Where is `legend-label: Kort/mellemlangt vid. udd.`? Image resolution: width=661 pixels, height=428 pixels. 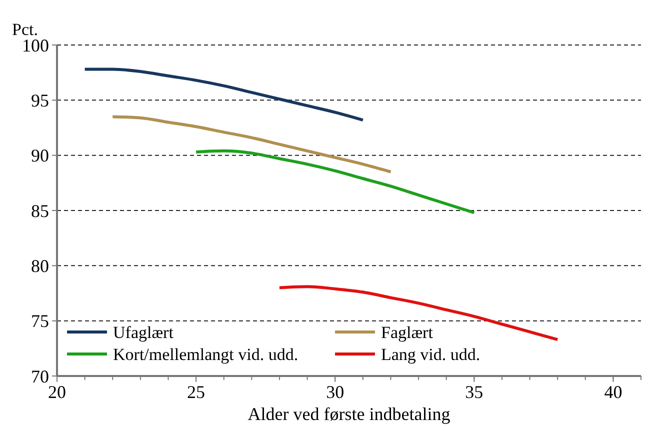 legend-label: Kort/mellemlangt vid. udd. is located at coordinates (205, 354).